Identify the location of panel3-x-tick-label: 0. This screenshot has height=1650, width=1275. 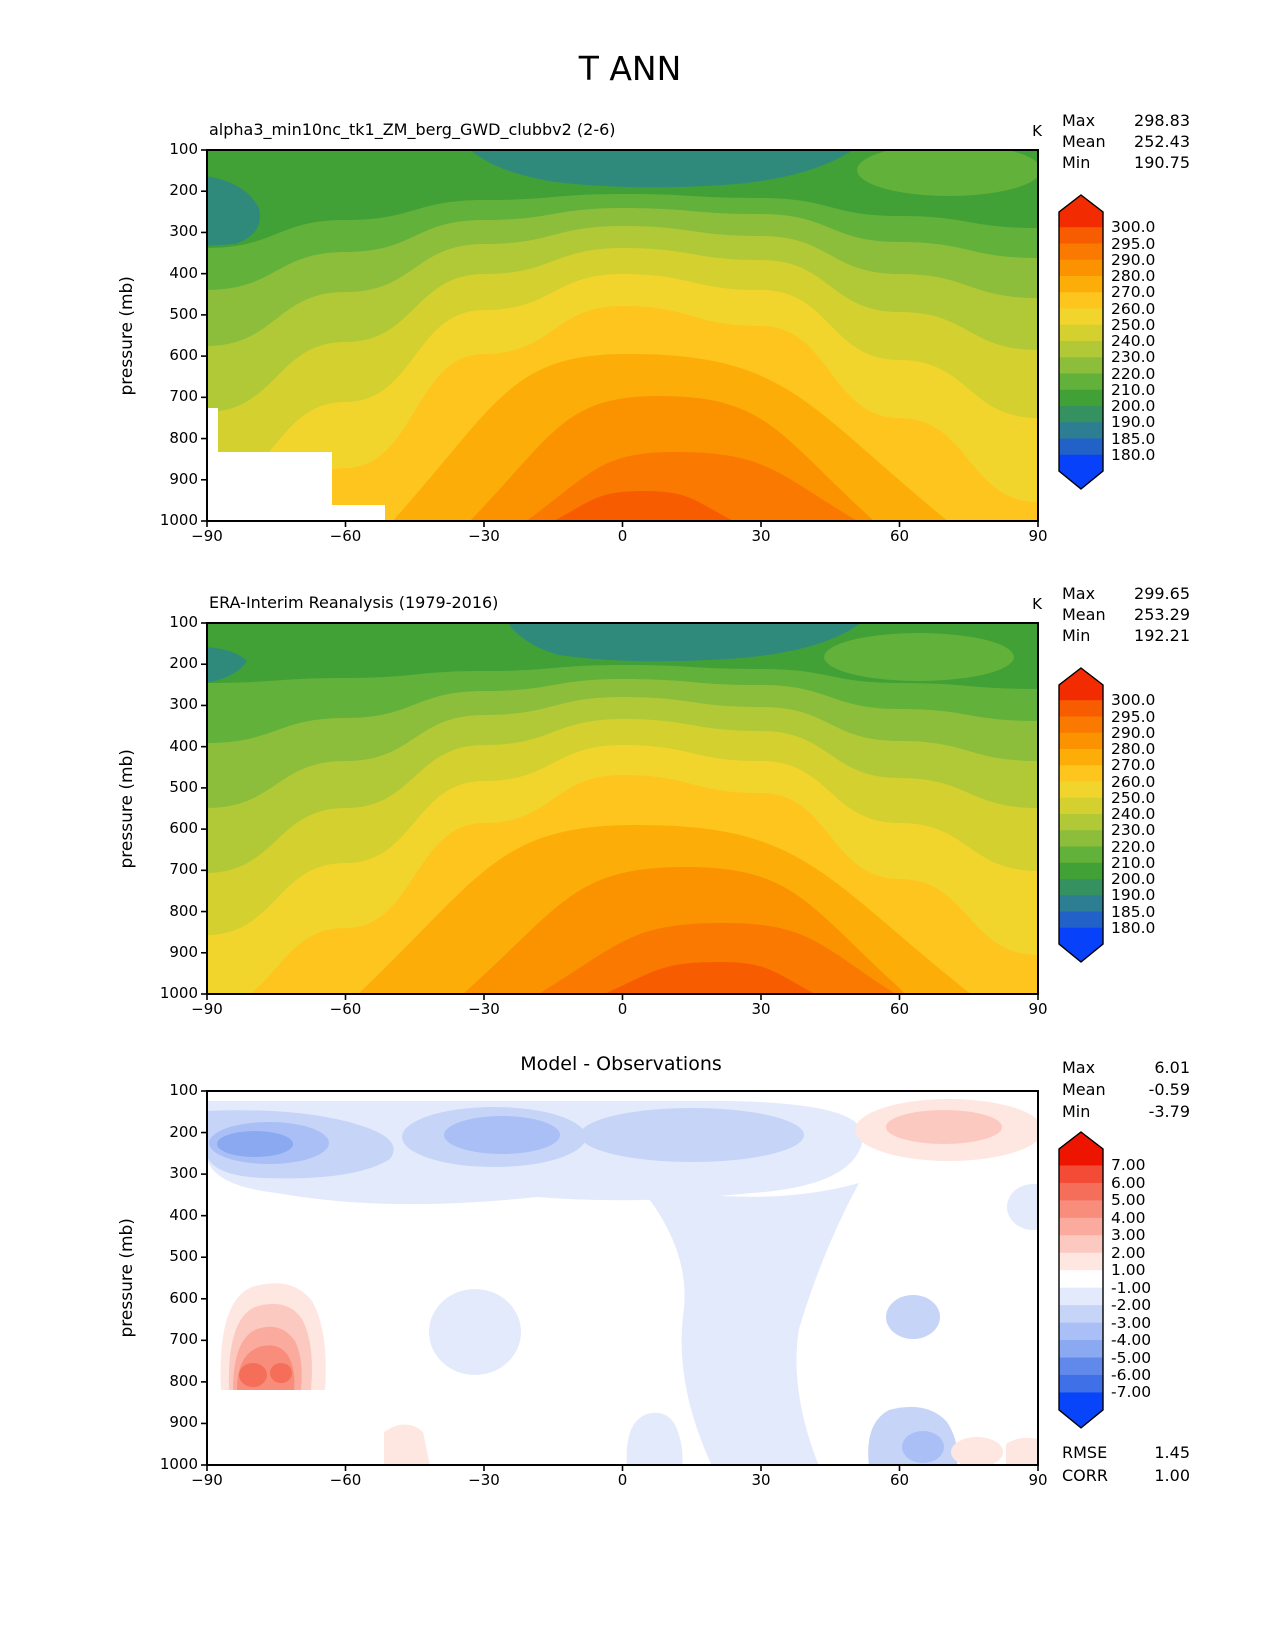
(622, 1480).